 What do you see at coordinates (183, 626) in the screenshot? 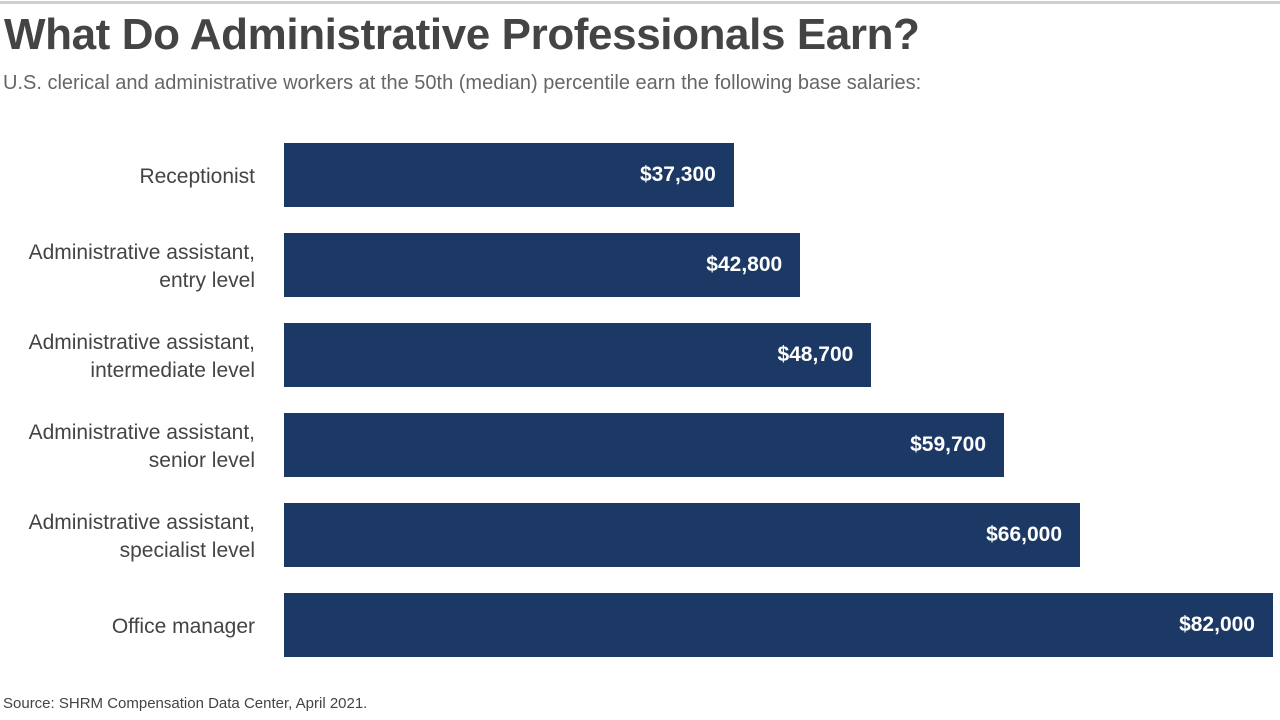
I see `category-label-line: Office manager` at bounding box center [183, 626].